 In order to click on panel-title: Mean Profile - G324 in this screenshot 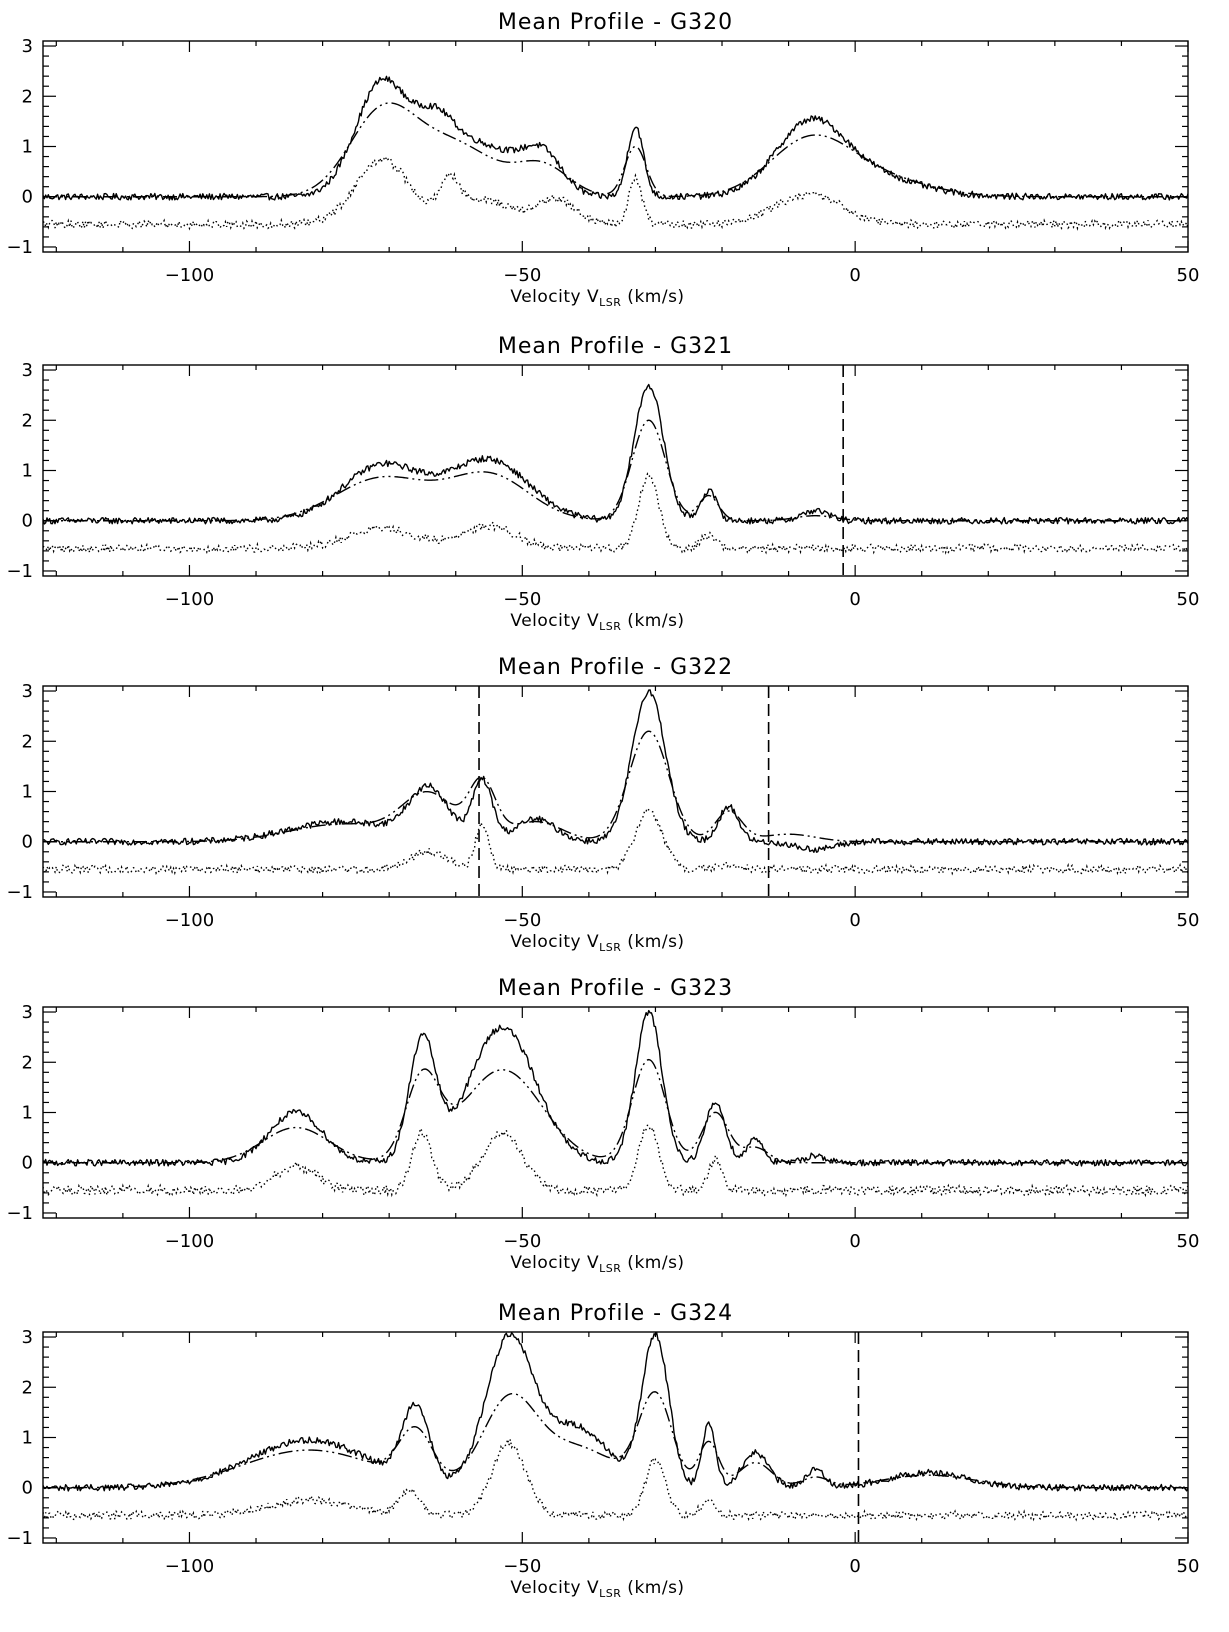, I will do `click(615, 1313)`.